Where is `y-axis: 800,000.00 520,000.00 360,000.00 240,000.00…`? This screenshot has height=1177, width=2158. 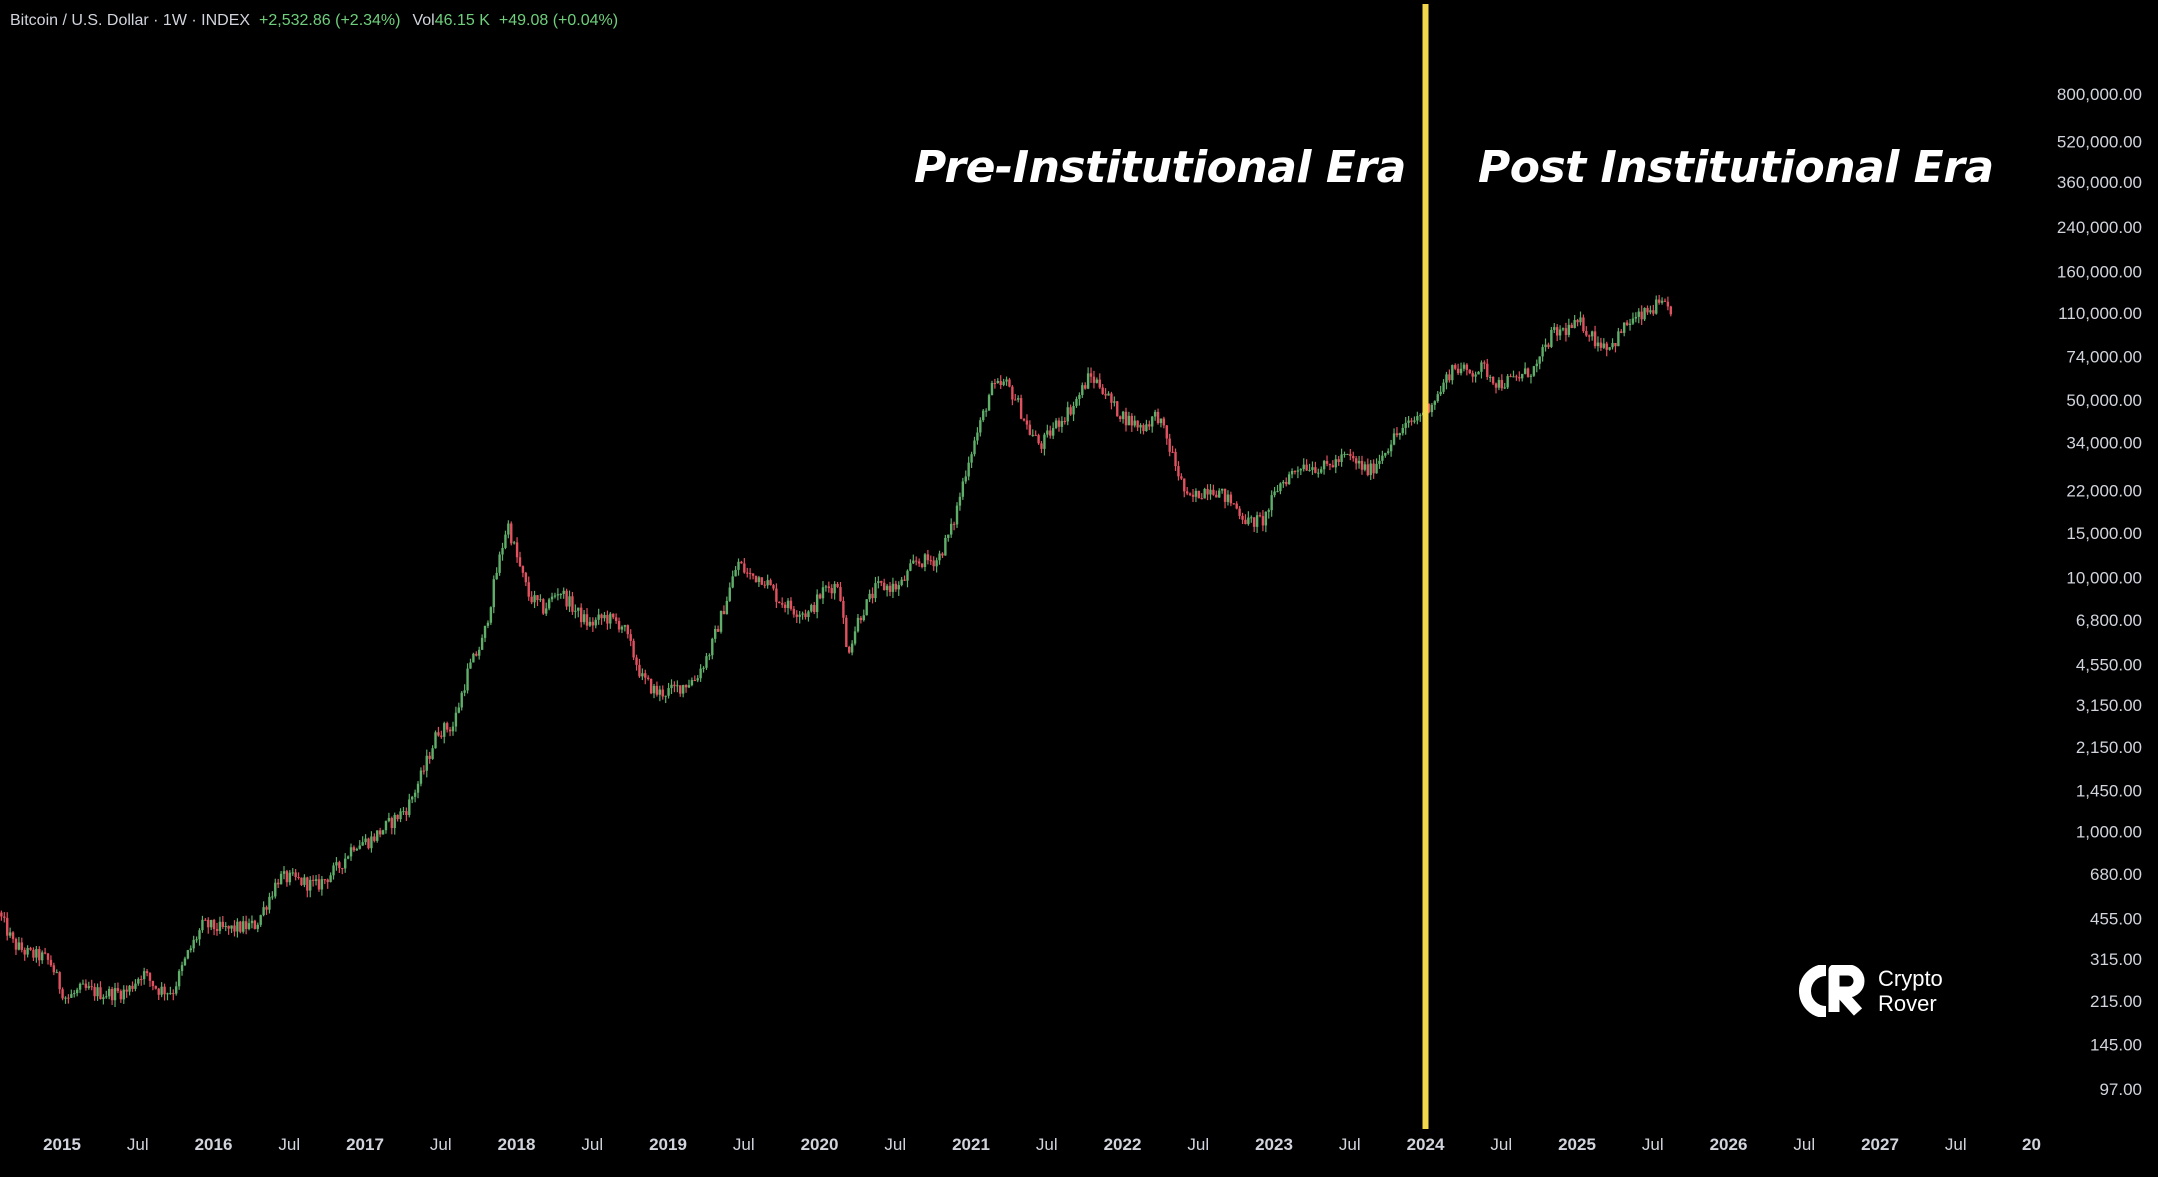 y-axis: 800,000.00 520,000.00 360,000.00 240,000.00… is located at coordinates (2099, 592).